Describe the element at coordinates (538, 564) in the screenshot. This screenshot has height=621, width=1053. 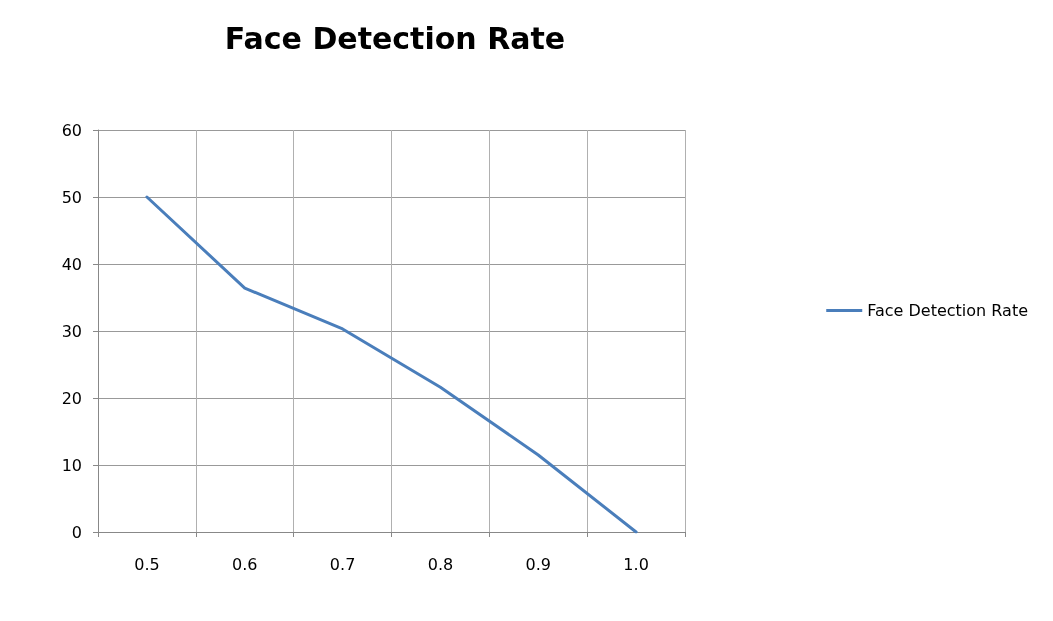
I see `x-tick-label: 0.9` at that location.